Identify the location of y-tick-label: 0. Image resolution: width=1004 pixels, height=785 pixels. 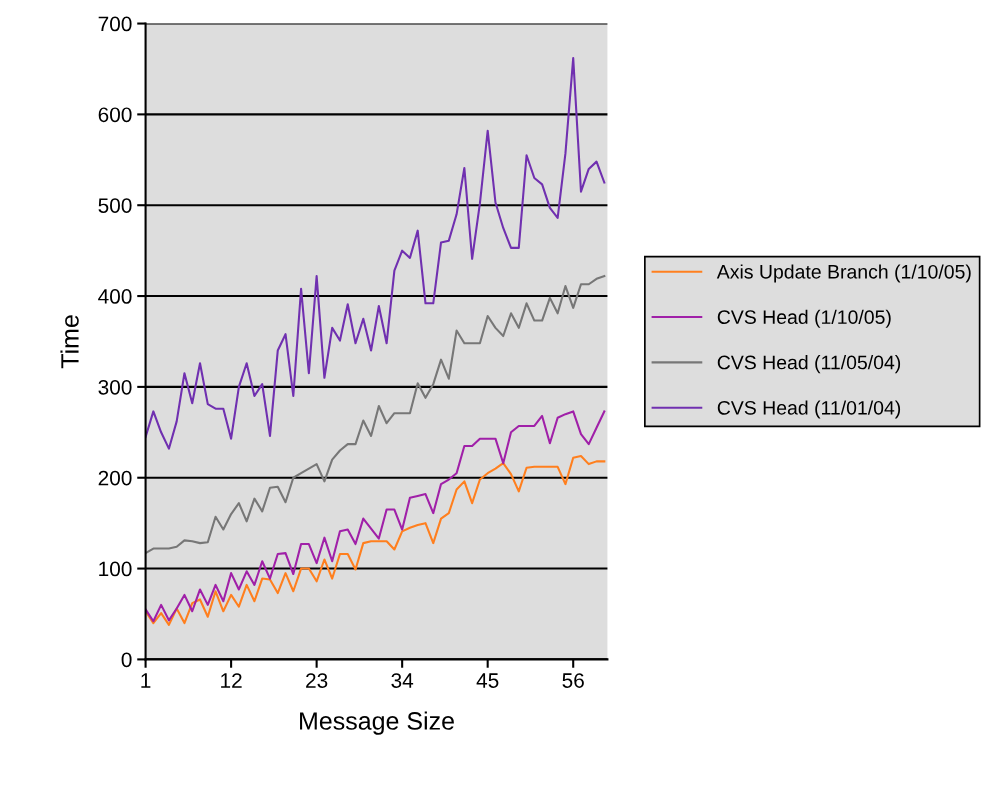
(126, 660).